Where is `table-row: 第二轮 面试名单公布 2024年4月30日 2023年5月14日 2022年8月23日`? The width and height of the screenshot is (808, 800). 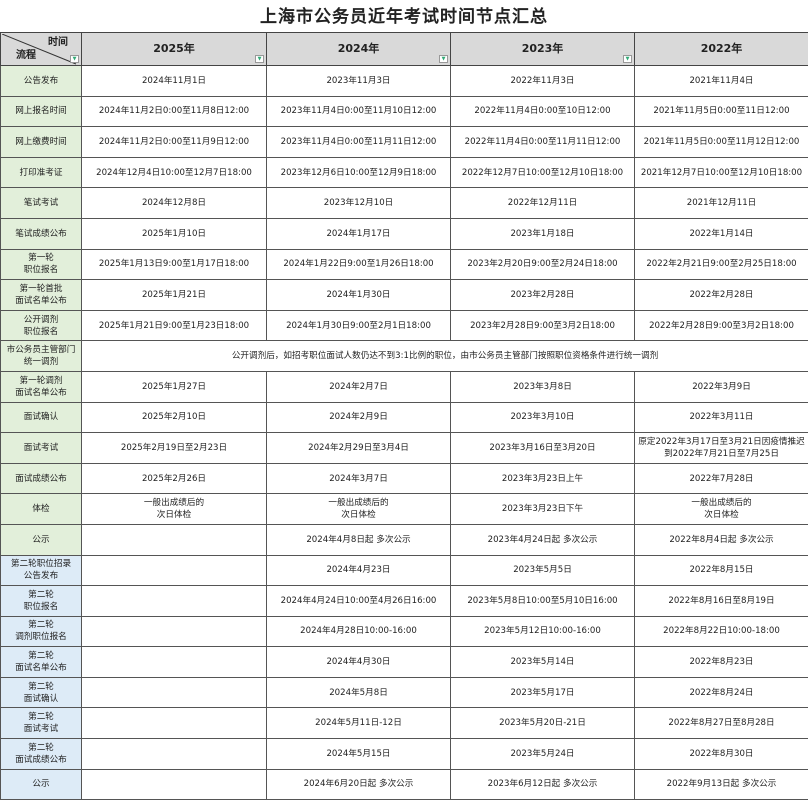 table-row: 第二轮 面试名单公布 2024年4月30日 2023年5月14日 2022年8月23日 is located at coordinates (404, 662).